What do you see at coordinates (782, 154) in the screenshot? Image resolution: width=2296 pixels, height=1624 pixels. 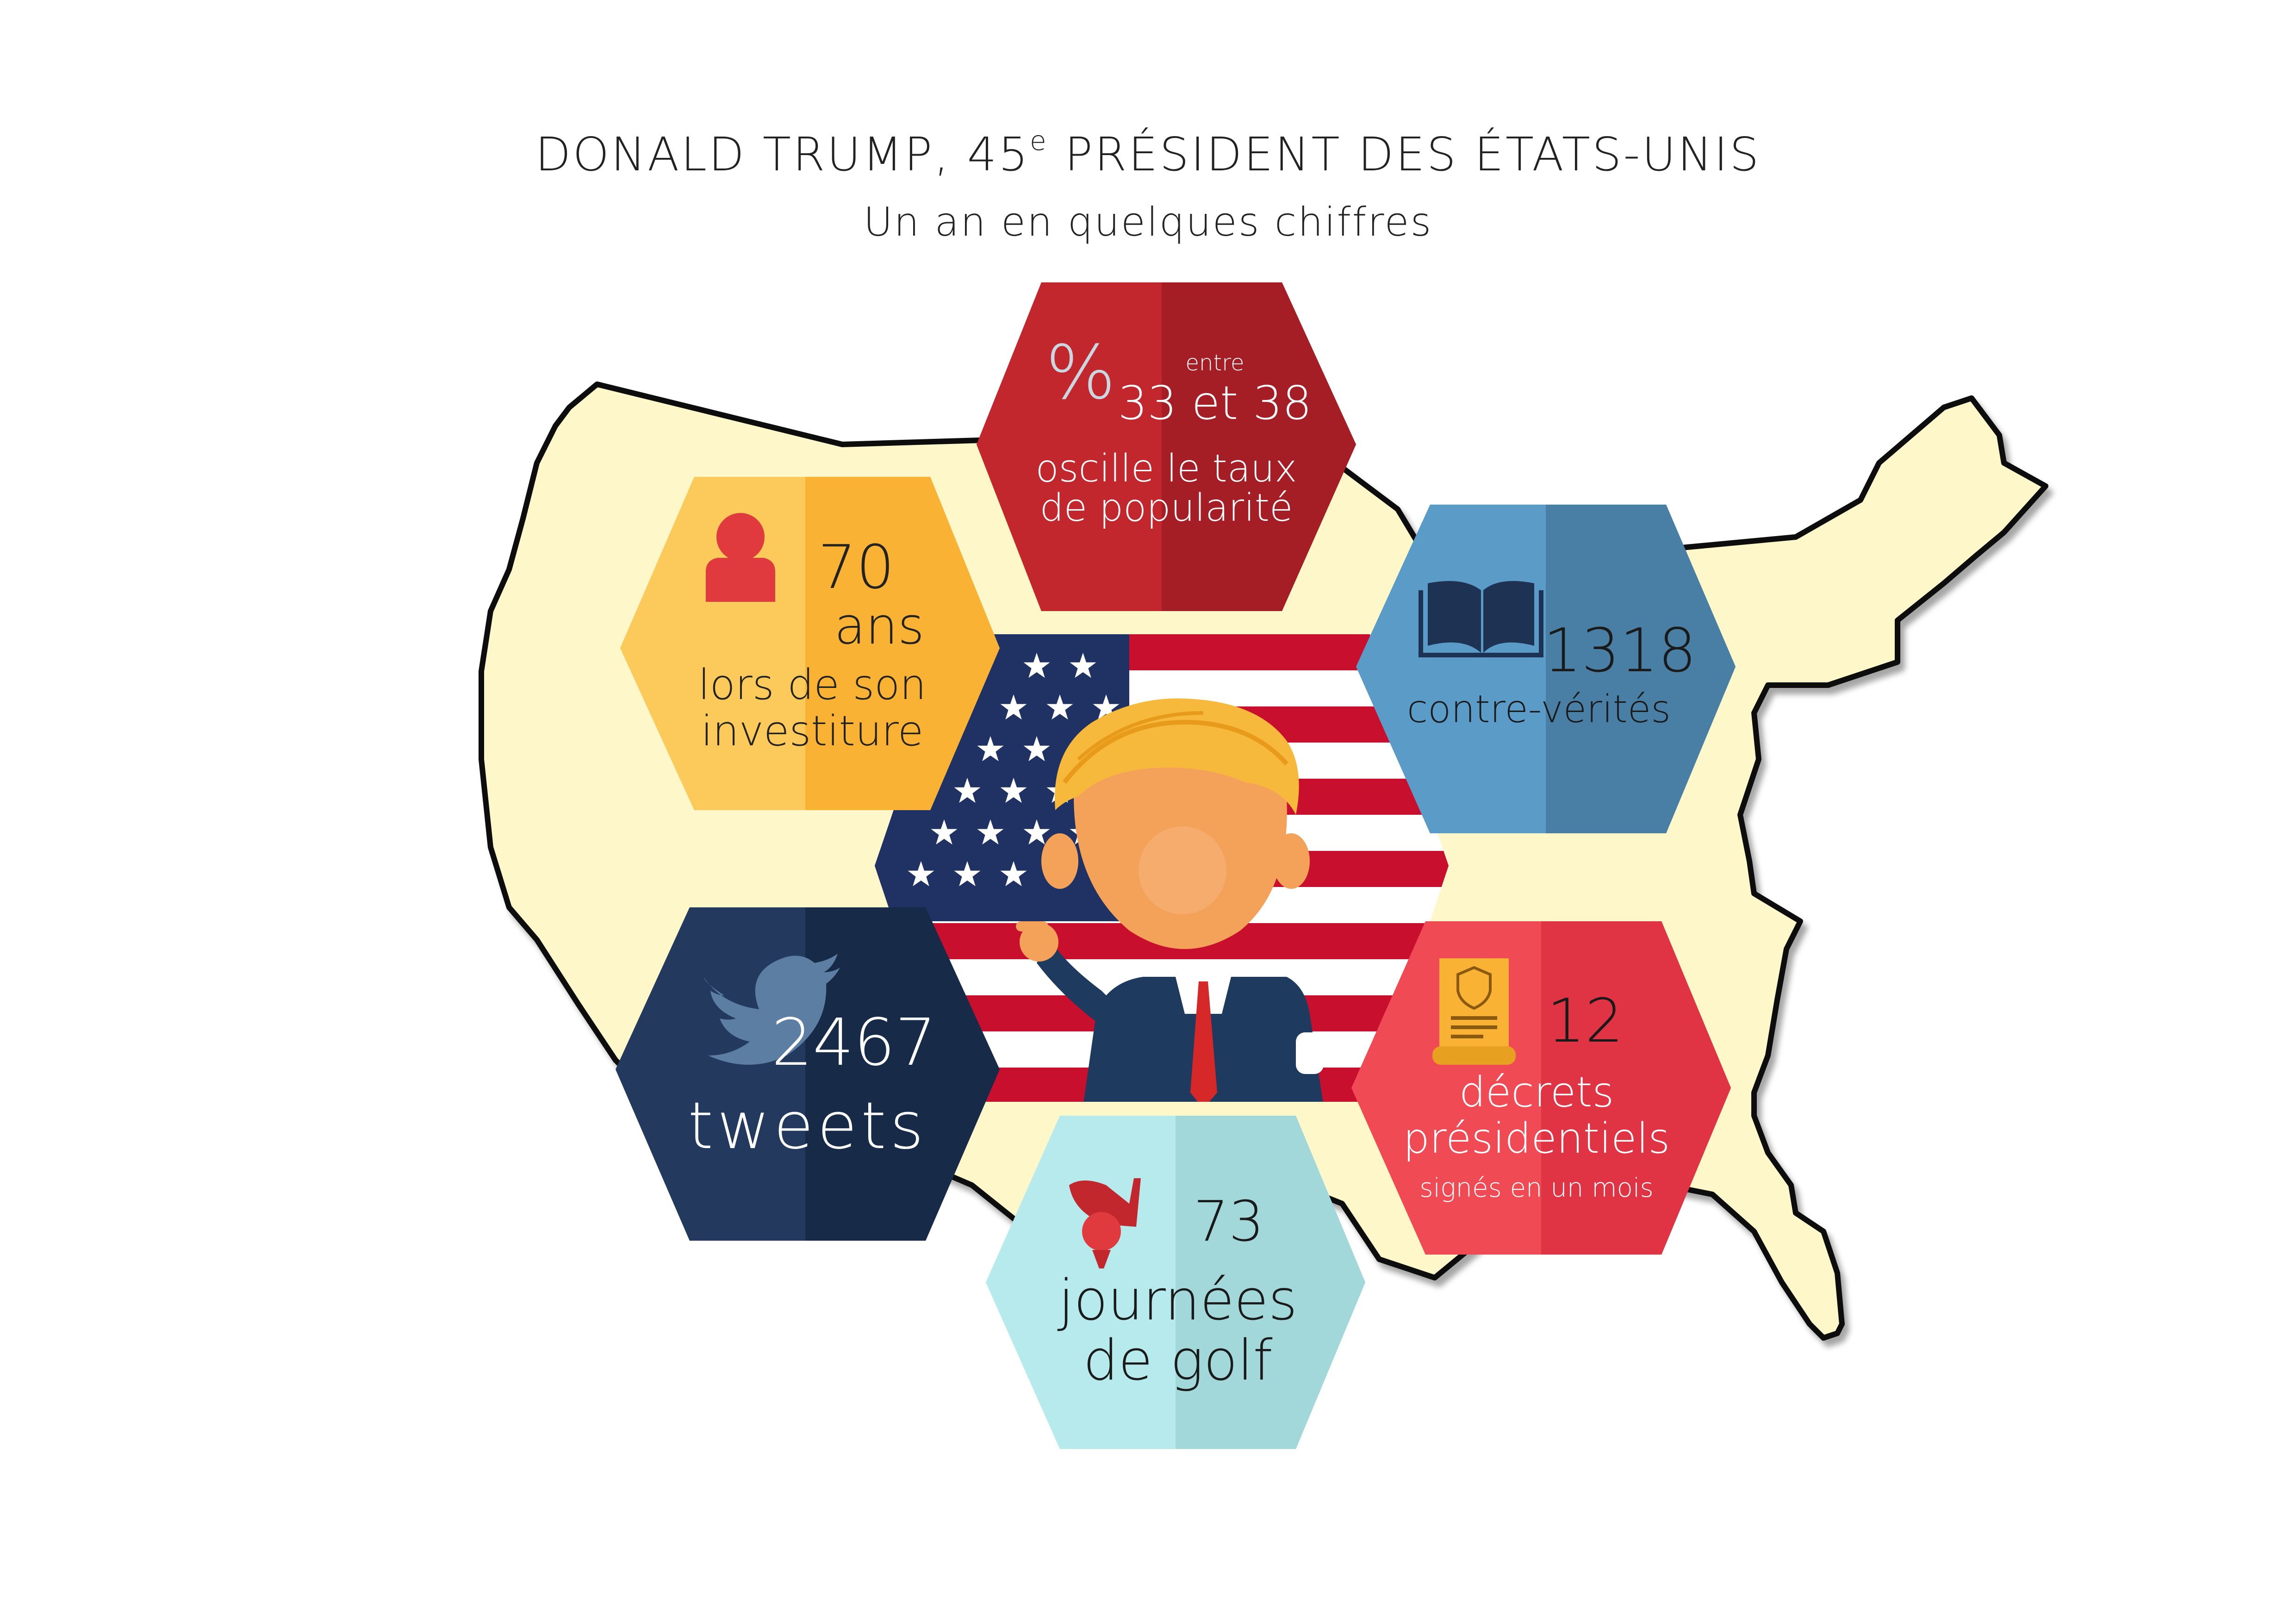 I see `title-text: DONALD TRUMP, 45` at bounding box center [782, 154].